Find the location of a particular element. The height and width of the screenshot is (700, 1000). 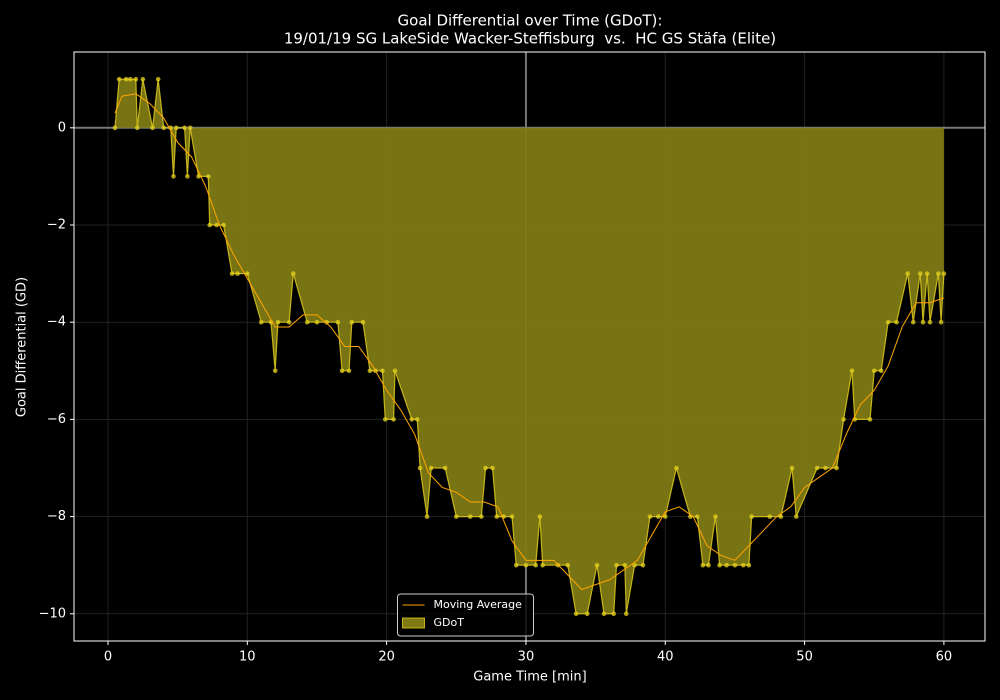

y-axis-label: Goal Differential (GD) is located at coordinates (22, 347).